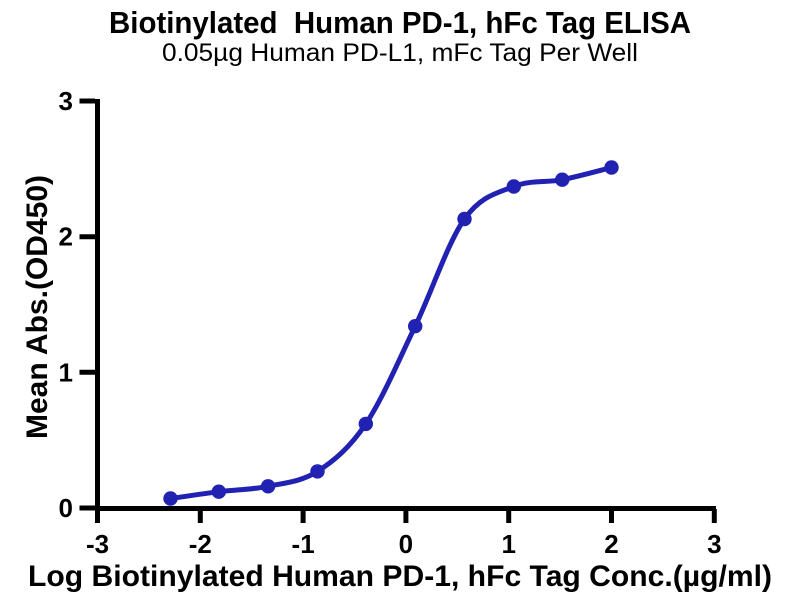 This screenshot has width=800, height=600. Describe the element at coordinates (66, 101) in the screenshot. I see `y-tick-label: 3` at that location.